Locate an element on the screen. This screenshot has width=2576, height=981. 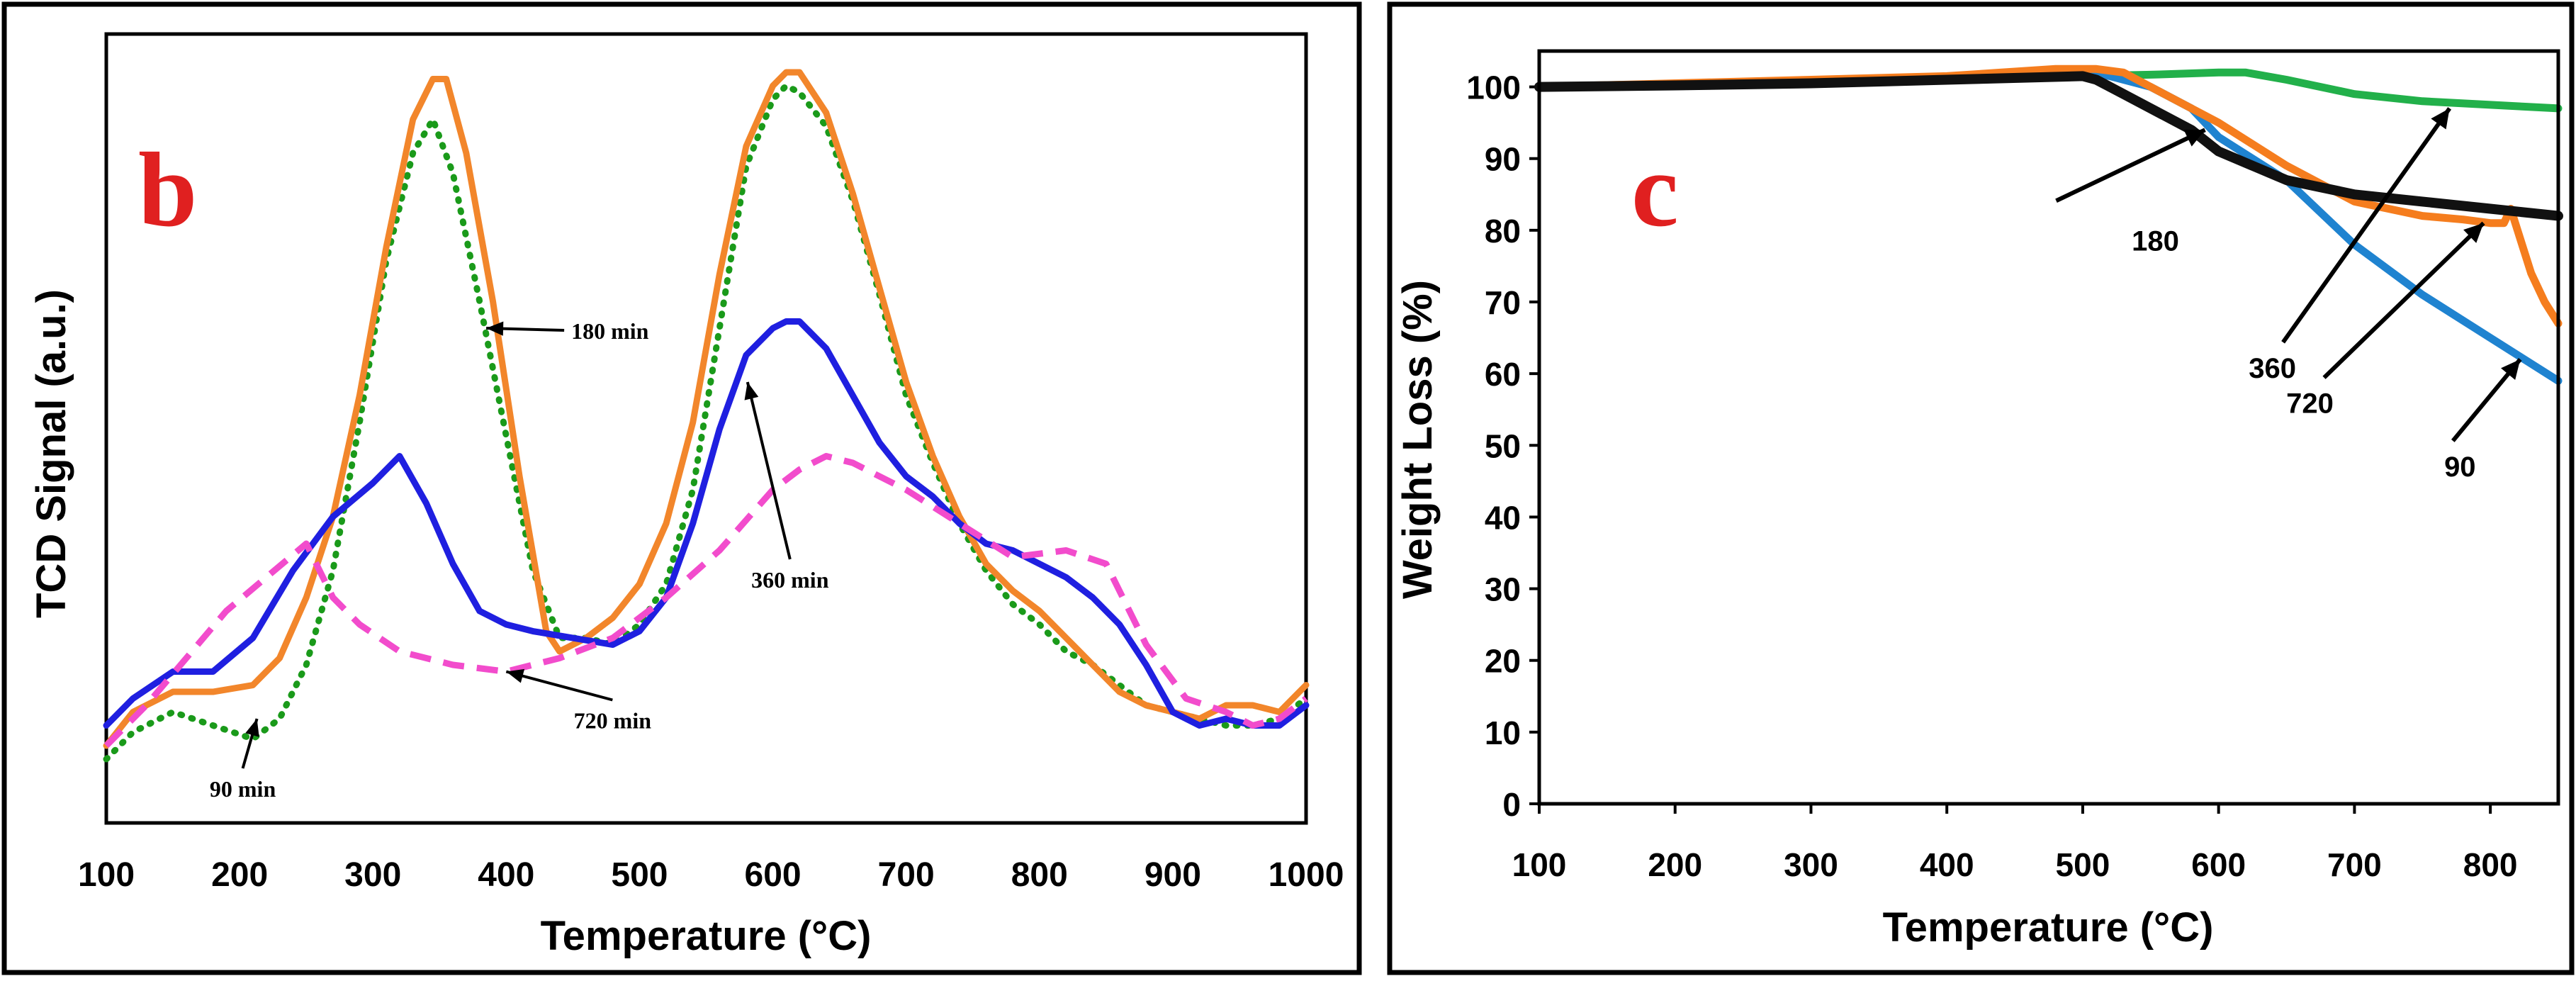
x-tick-label-c-500: 500 is located at coordinates (2083, 864).